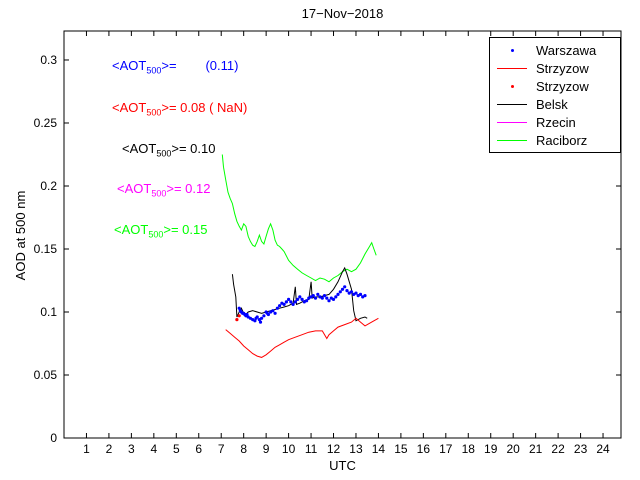 The image size is (640, 480). Describe the element at coordinates (302, 304) in the screenshot. I see `series-warszawa-scatter` at that location.